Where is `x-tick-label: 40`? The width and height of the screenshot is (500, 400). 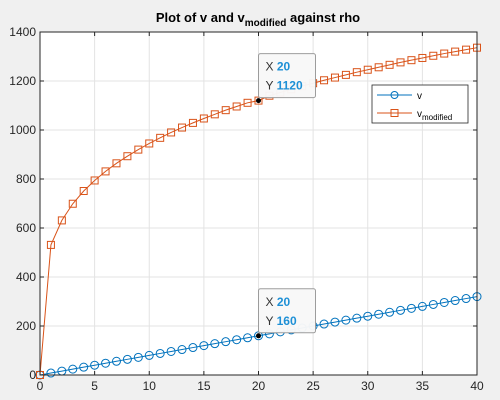 x-tick-label: 40 is located at coordinates (477, 386).